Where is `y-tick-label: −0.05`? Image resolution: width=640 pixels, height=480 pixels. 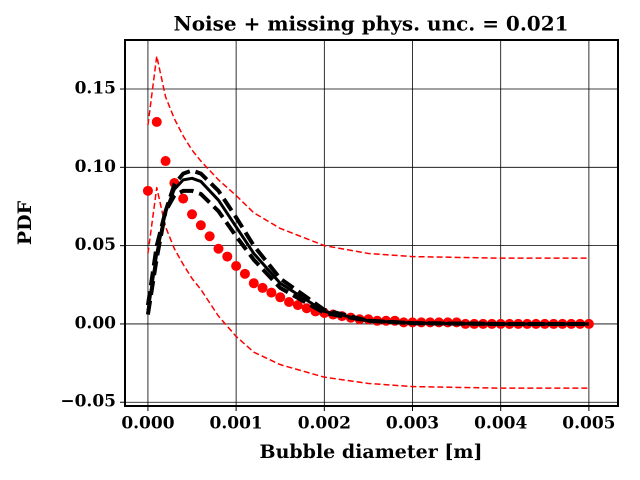
y-tick-label: −0.05 is located at coordinates (88, 402).